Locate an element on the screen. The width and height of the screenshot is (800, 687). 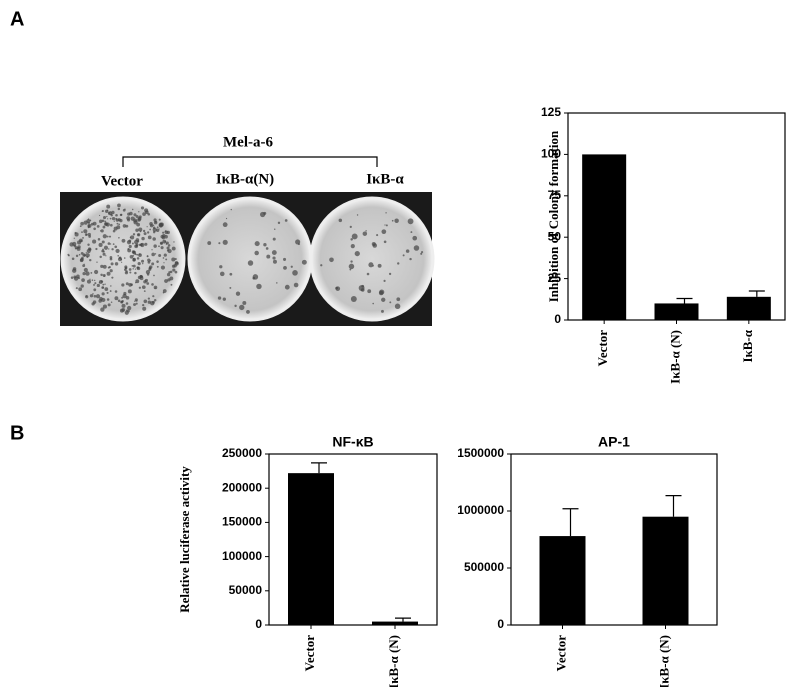
y-tick-label: 0 is located at coordinates (258, 624).